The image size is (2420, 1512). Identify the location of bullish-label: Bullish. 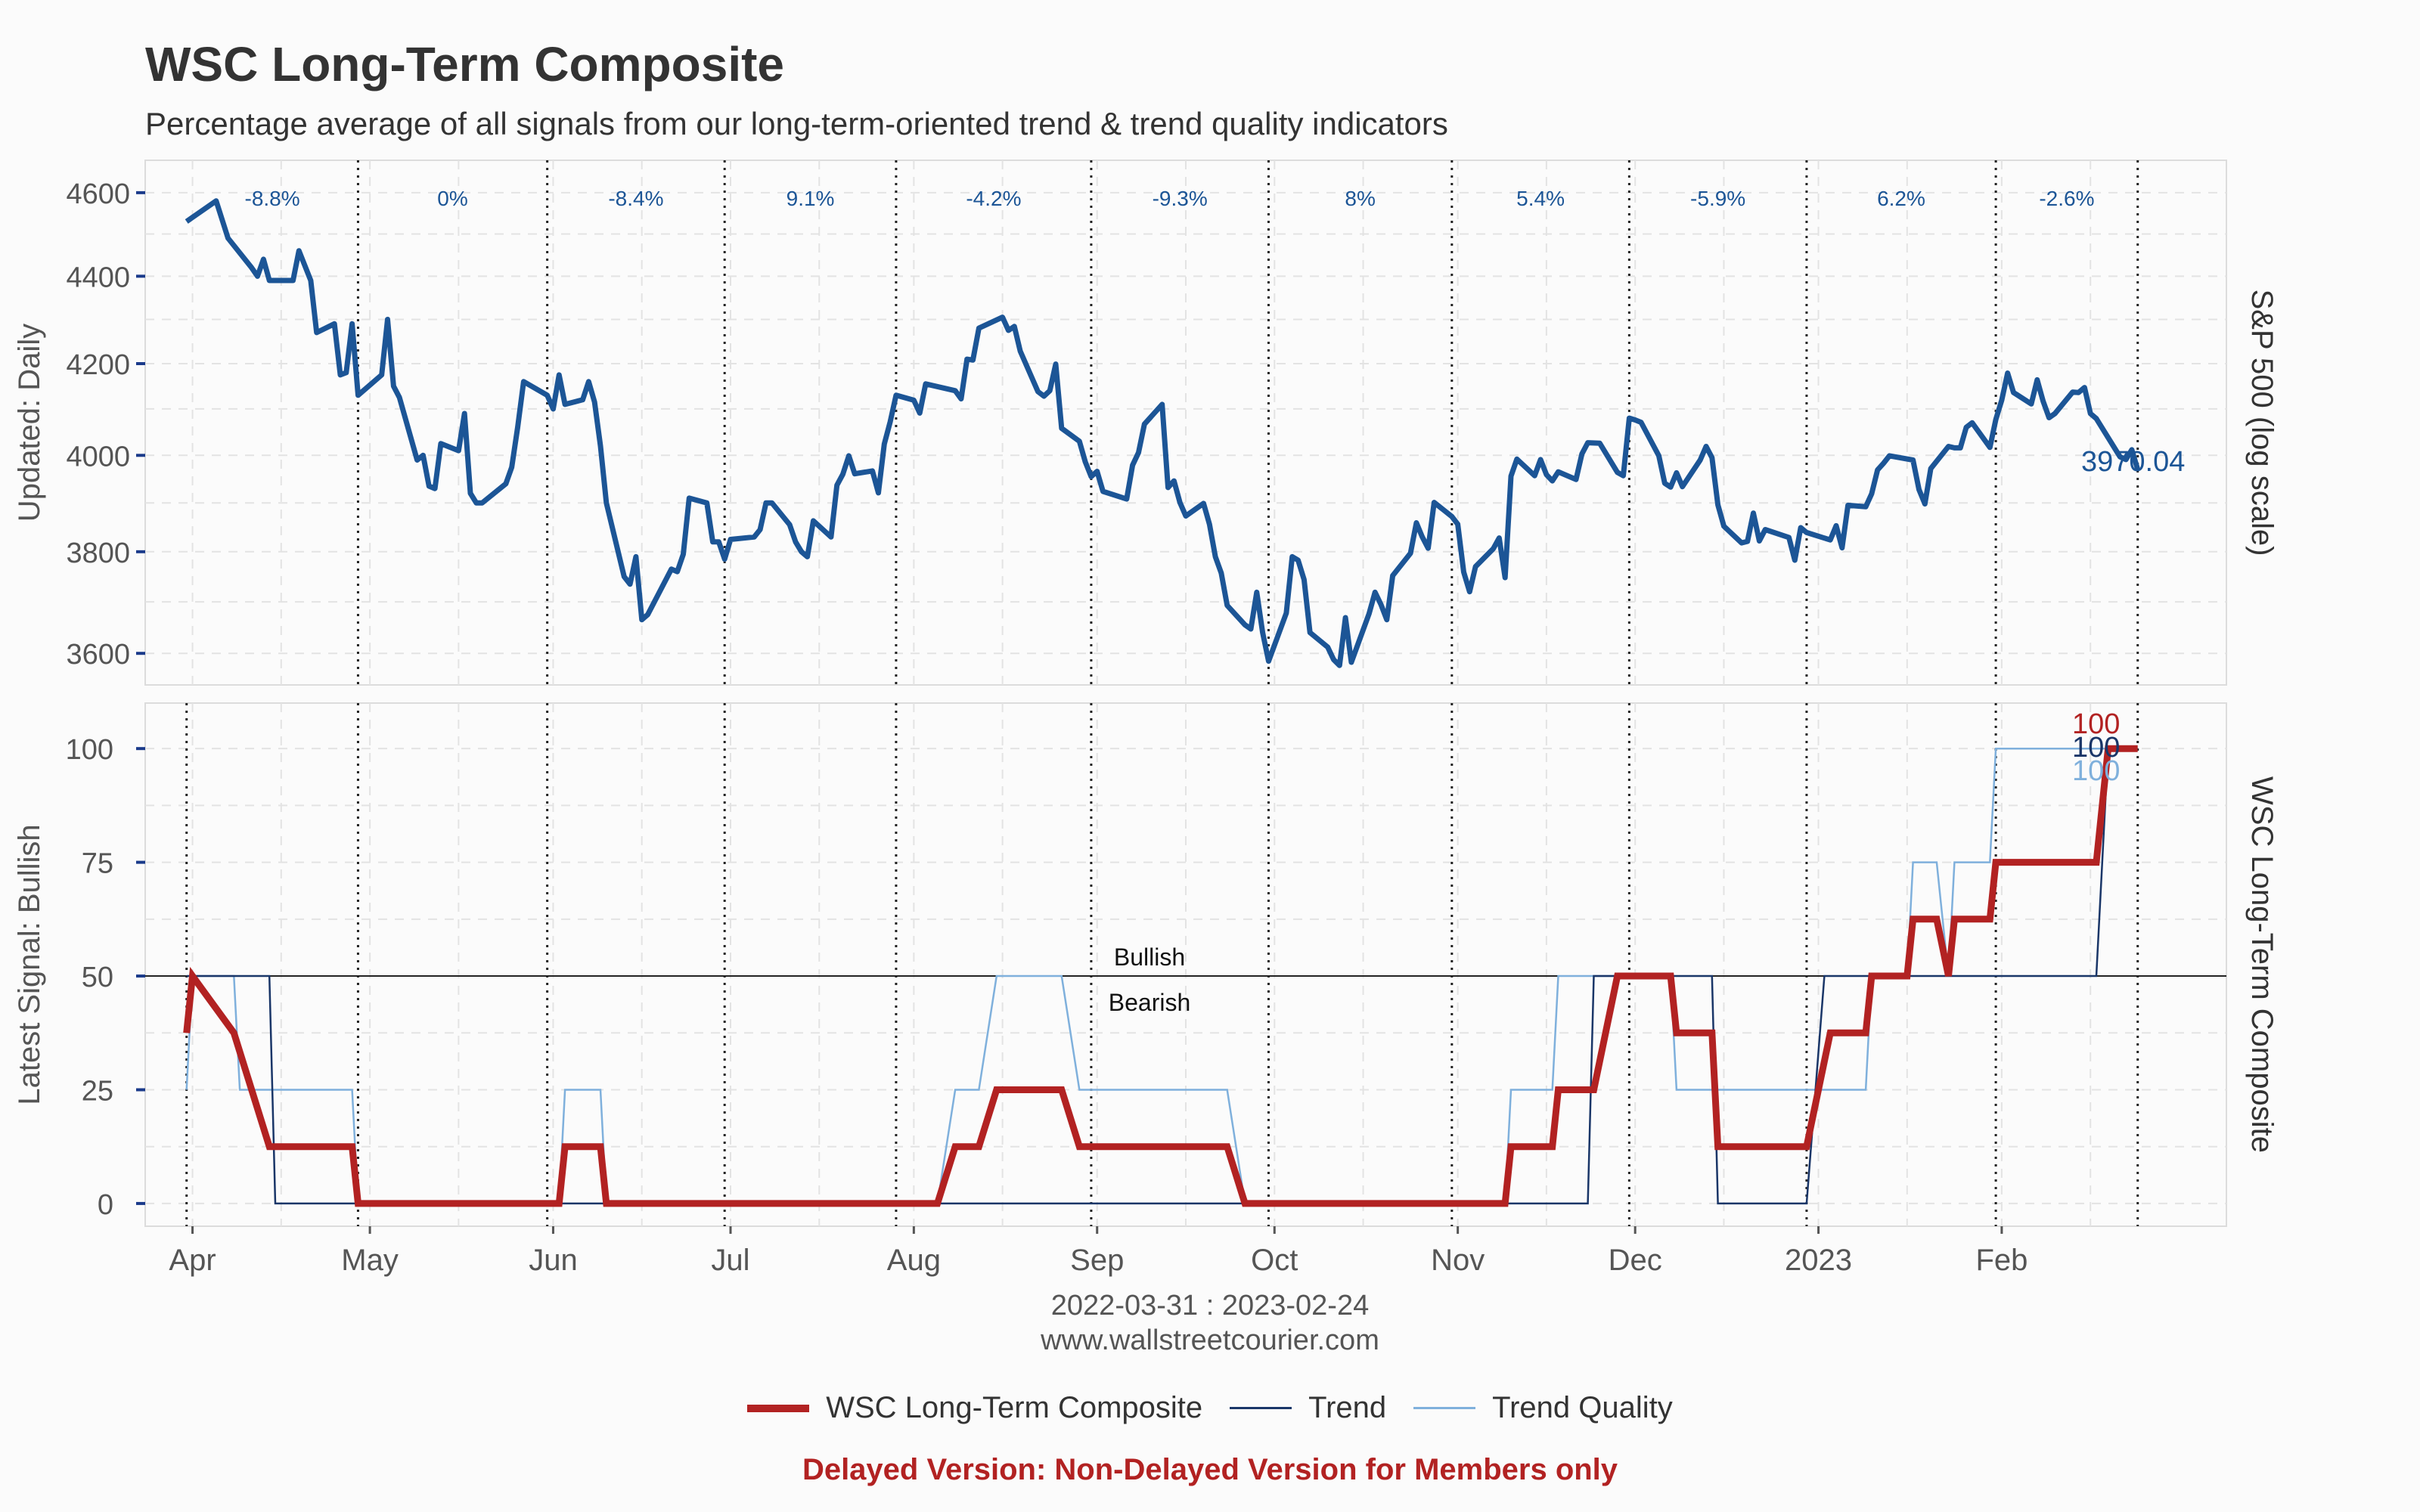
(1149, 957).